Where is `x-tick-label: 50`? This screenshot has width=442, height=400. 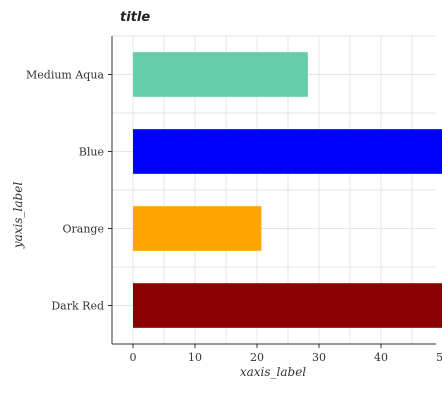 x-tick-label: 50 is located at coordinates (439, 357).